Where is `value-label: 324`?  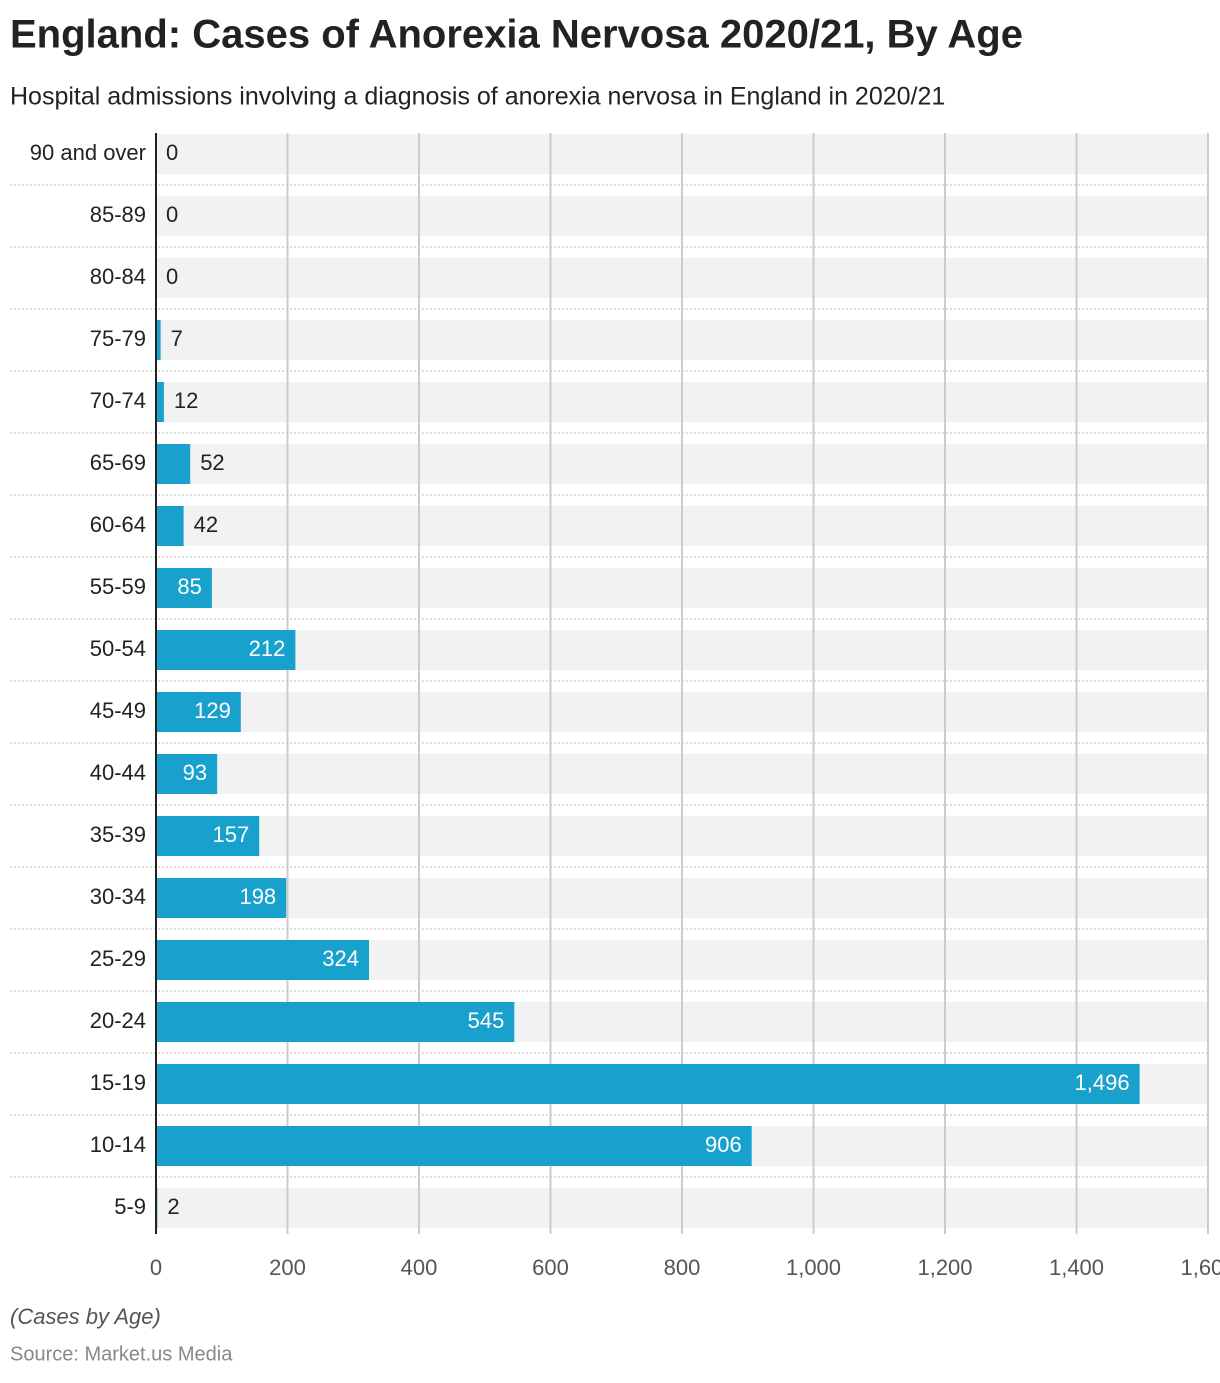 value-label: 324 is located at coordinates (340, 958).